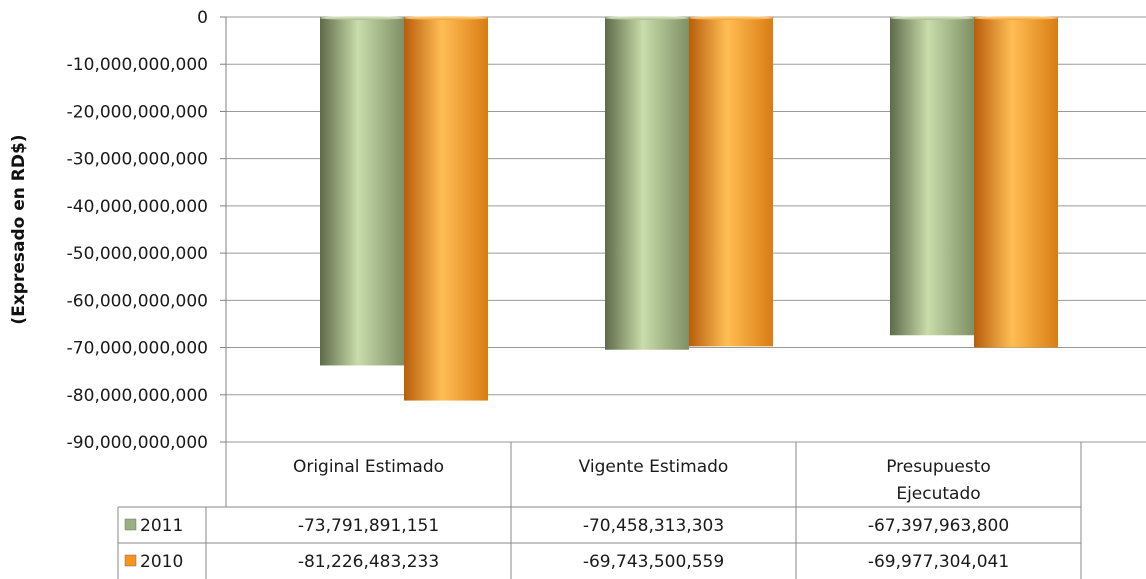 The width and height of the screenshot is (1146, 579). What do you see at coordinates (137, 301) in the screenshot?
I see `y-tick-label: -60,000,000,000` at bounding box center [137, 301].